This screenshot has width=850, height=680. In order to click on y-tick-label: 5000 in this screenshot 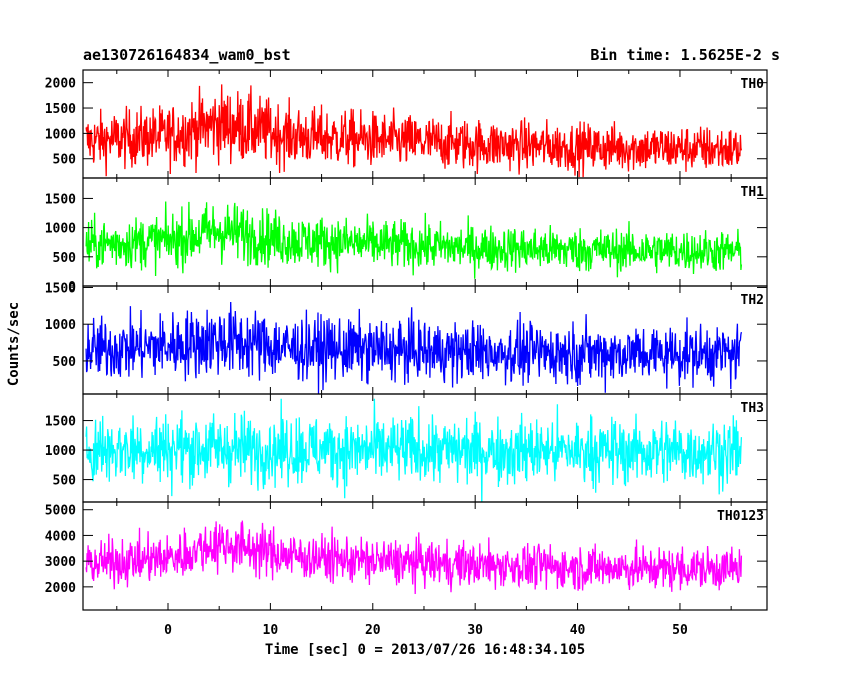, I will do `click(60, 511)`.